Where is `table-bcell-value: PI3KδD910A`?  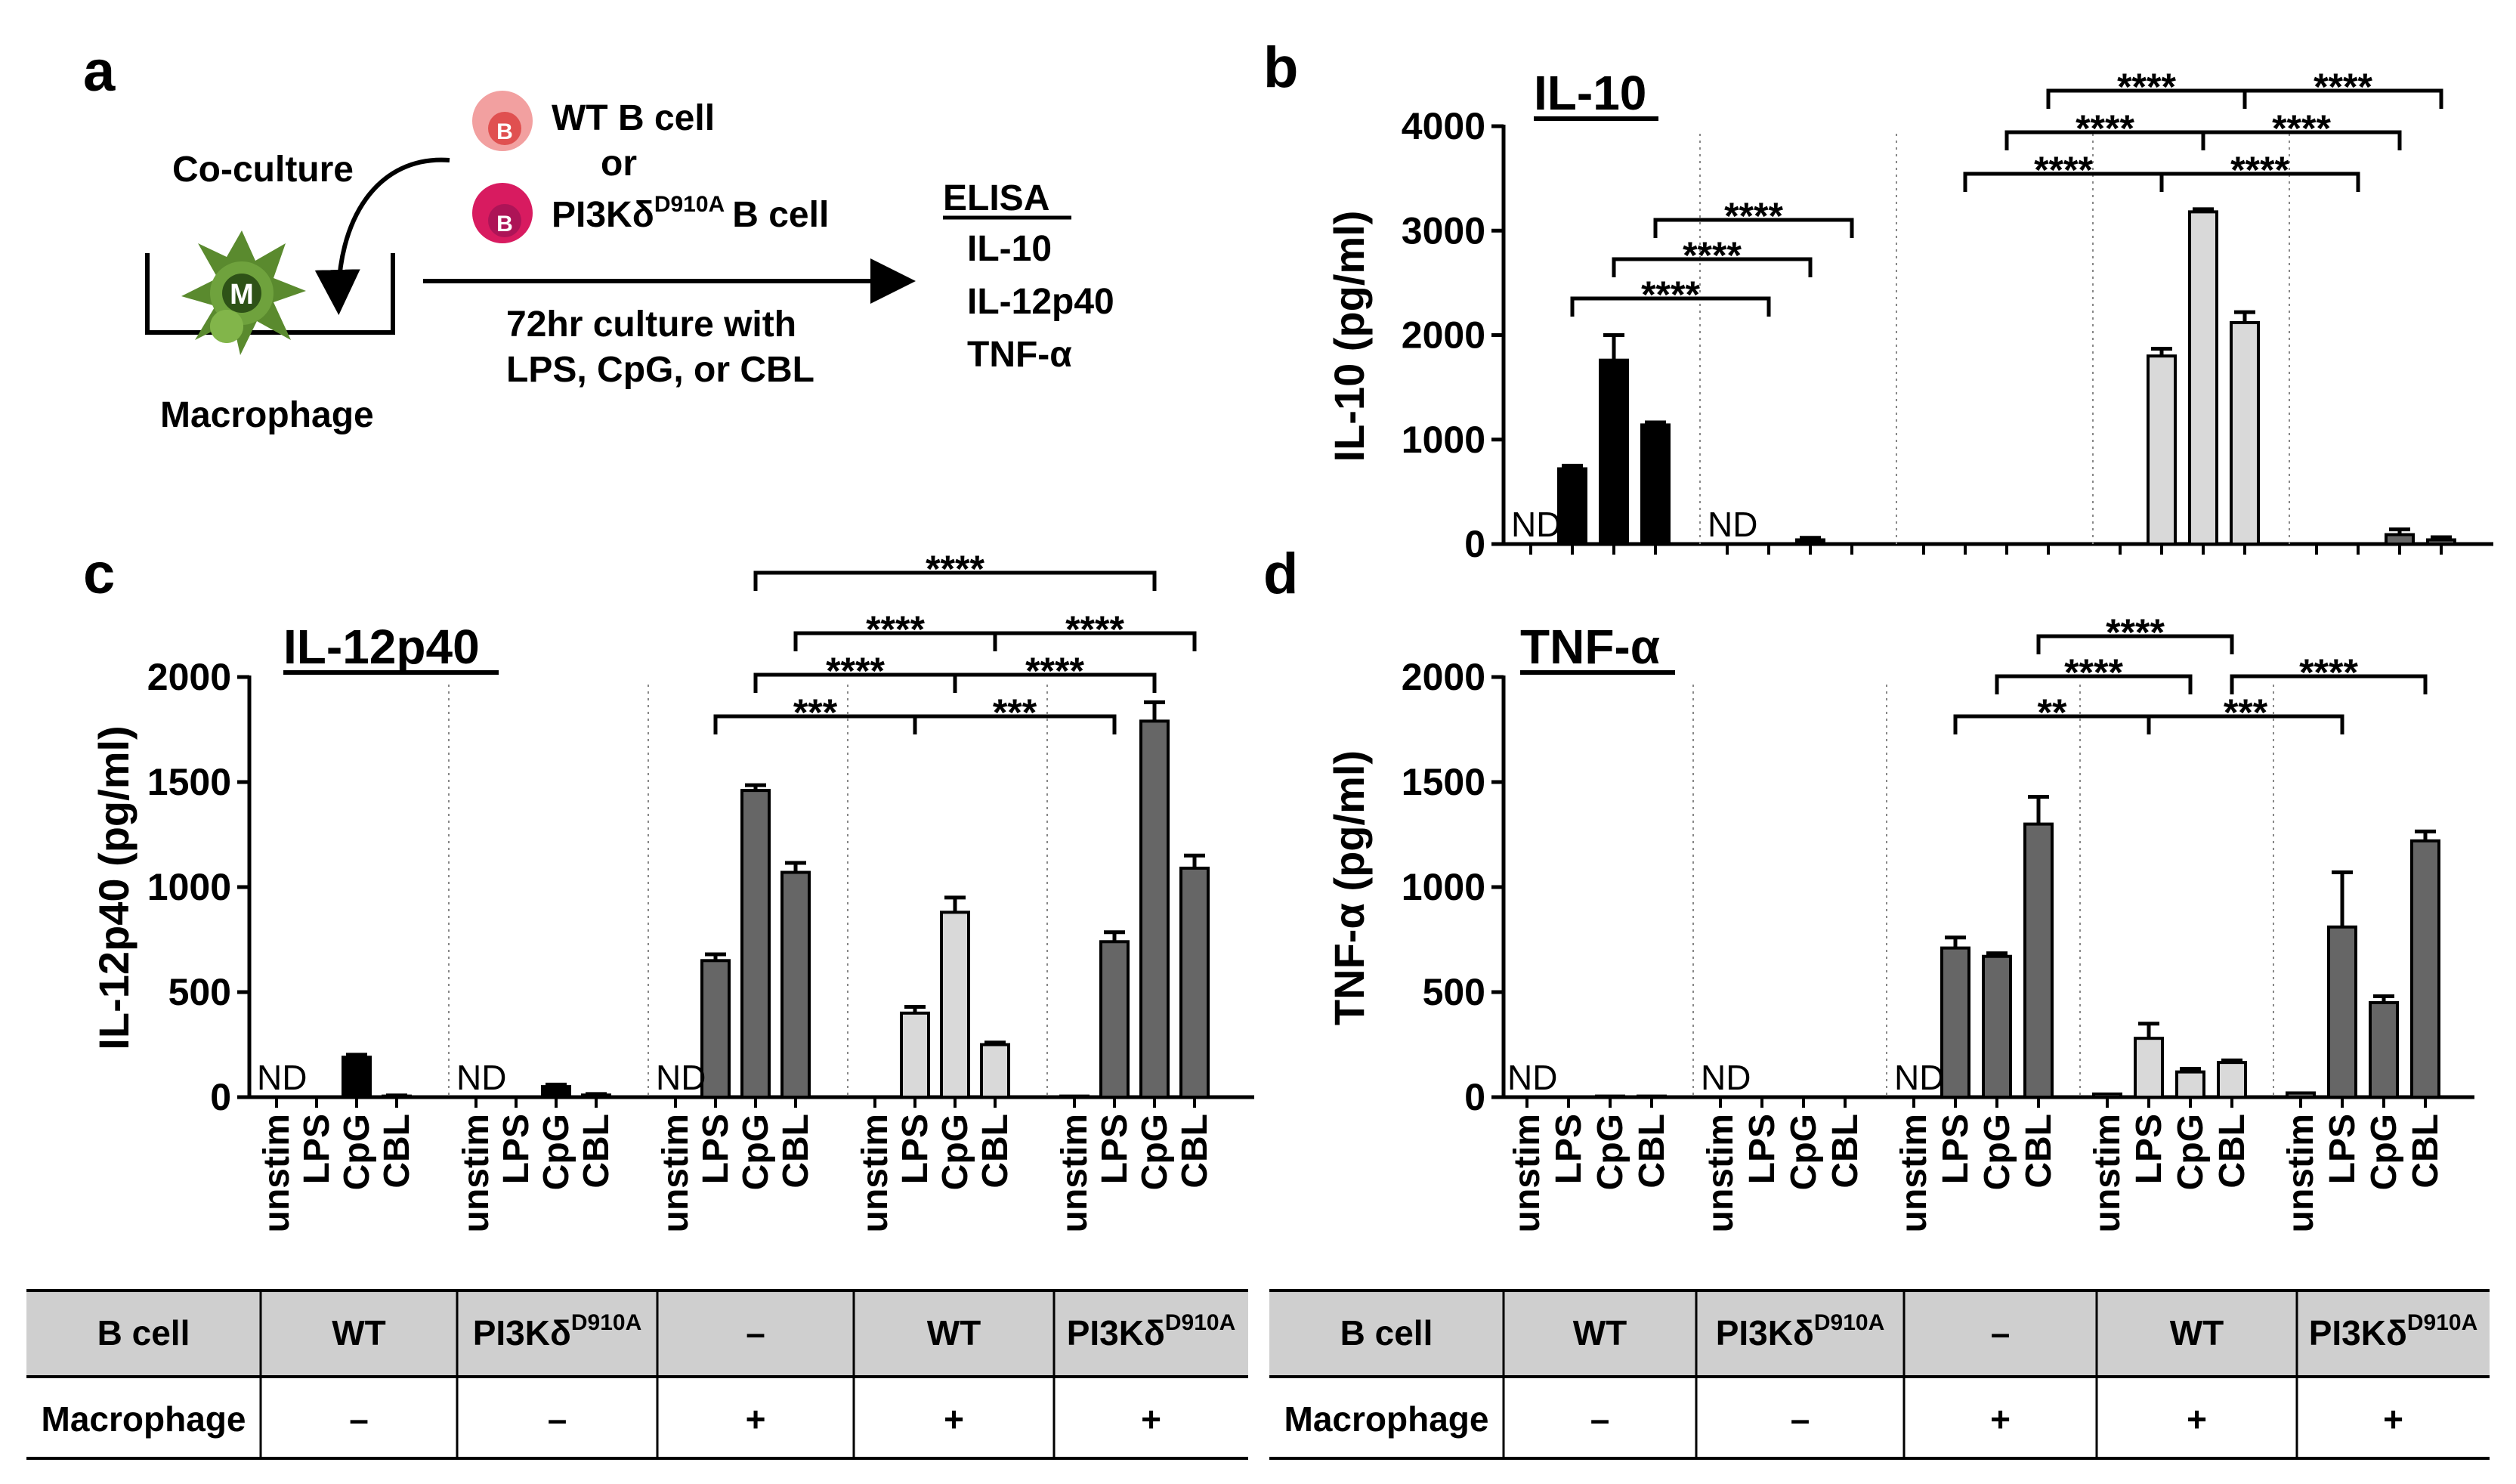
table-bcell-value: PI3KδD910A is located at coordinates (1151, 1331).